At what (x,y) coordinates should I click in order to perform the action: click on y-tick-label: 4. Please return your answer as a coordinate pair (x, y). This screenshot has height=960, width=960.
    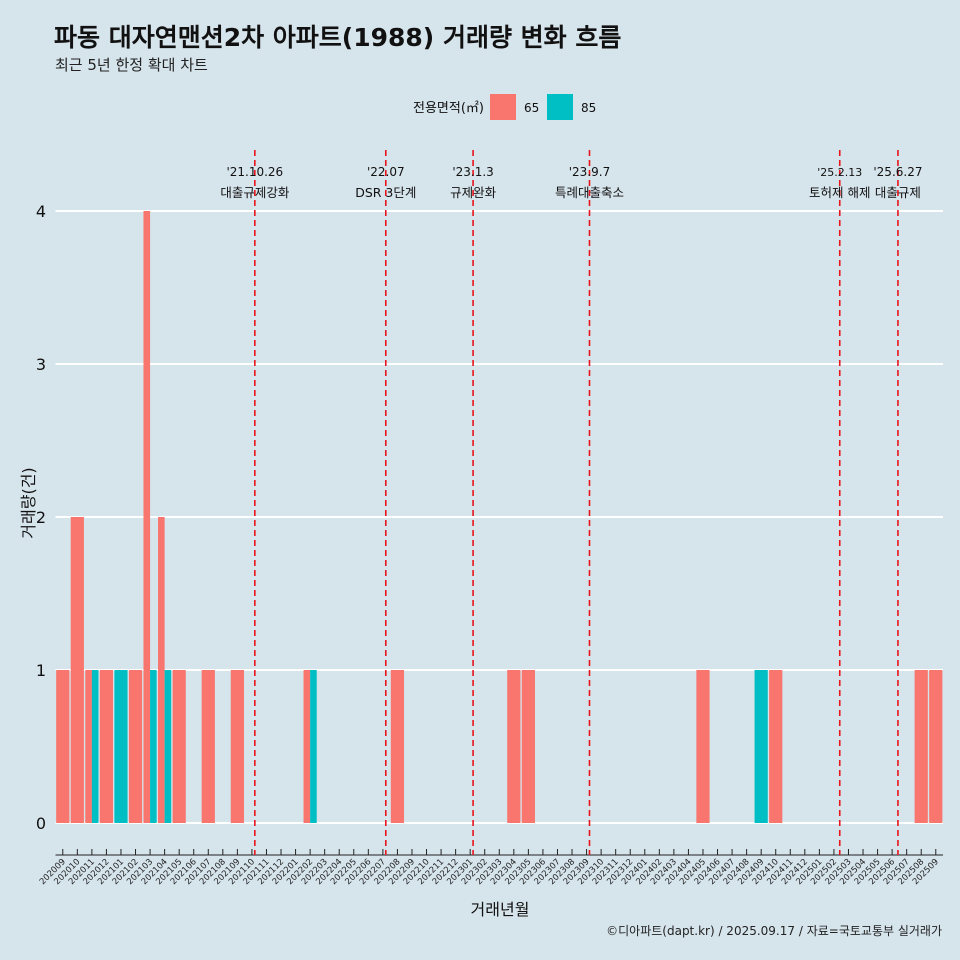
    Looking at the image, I should click on (41, 211).